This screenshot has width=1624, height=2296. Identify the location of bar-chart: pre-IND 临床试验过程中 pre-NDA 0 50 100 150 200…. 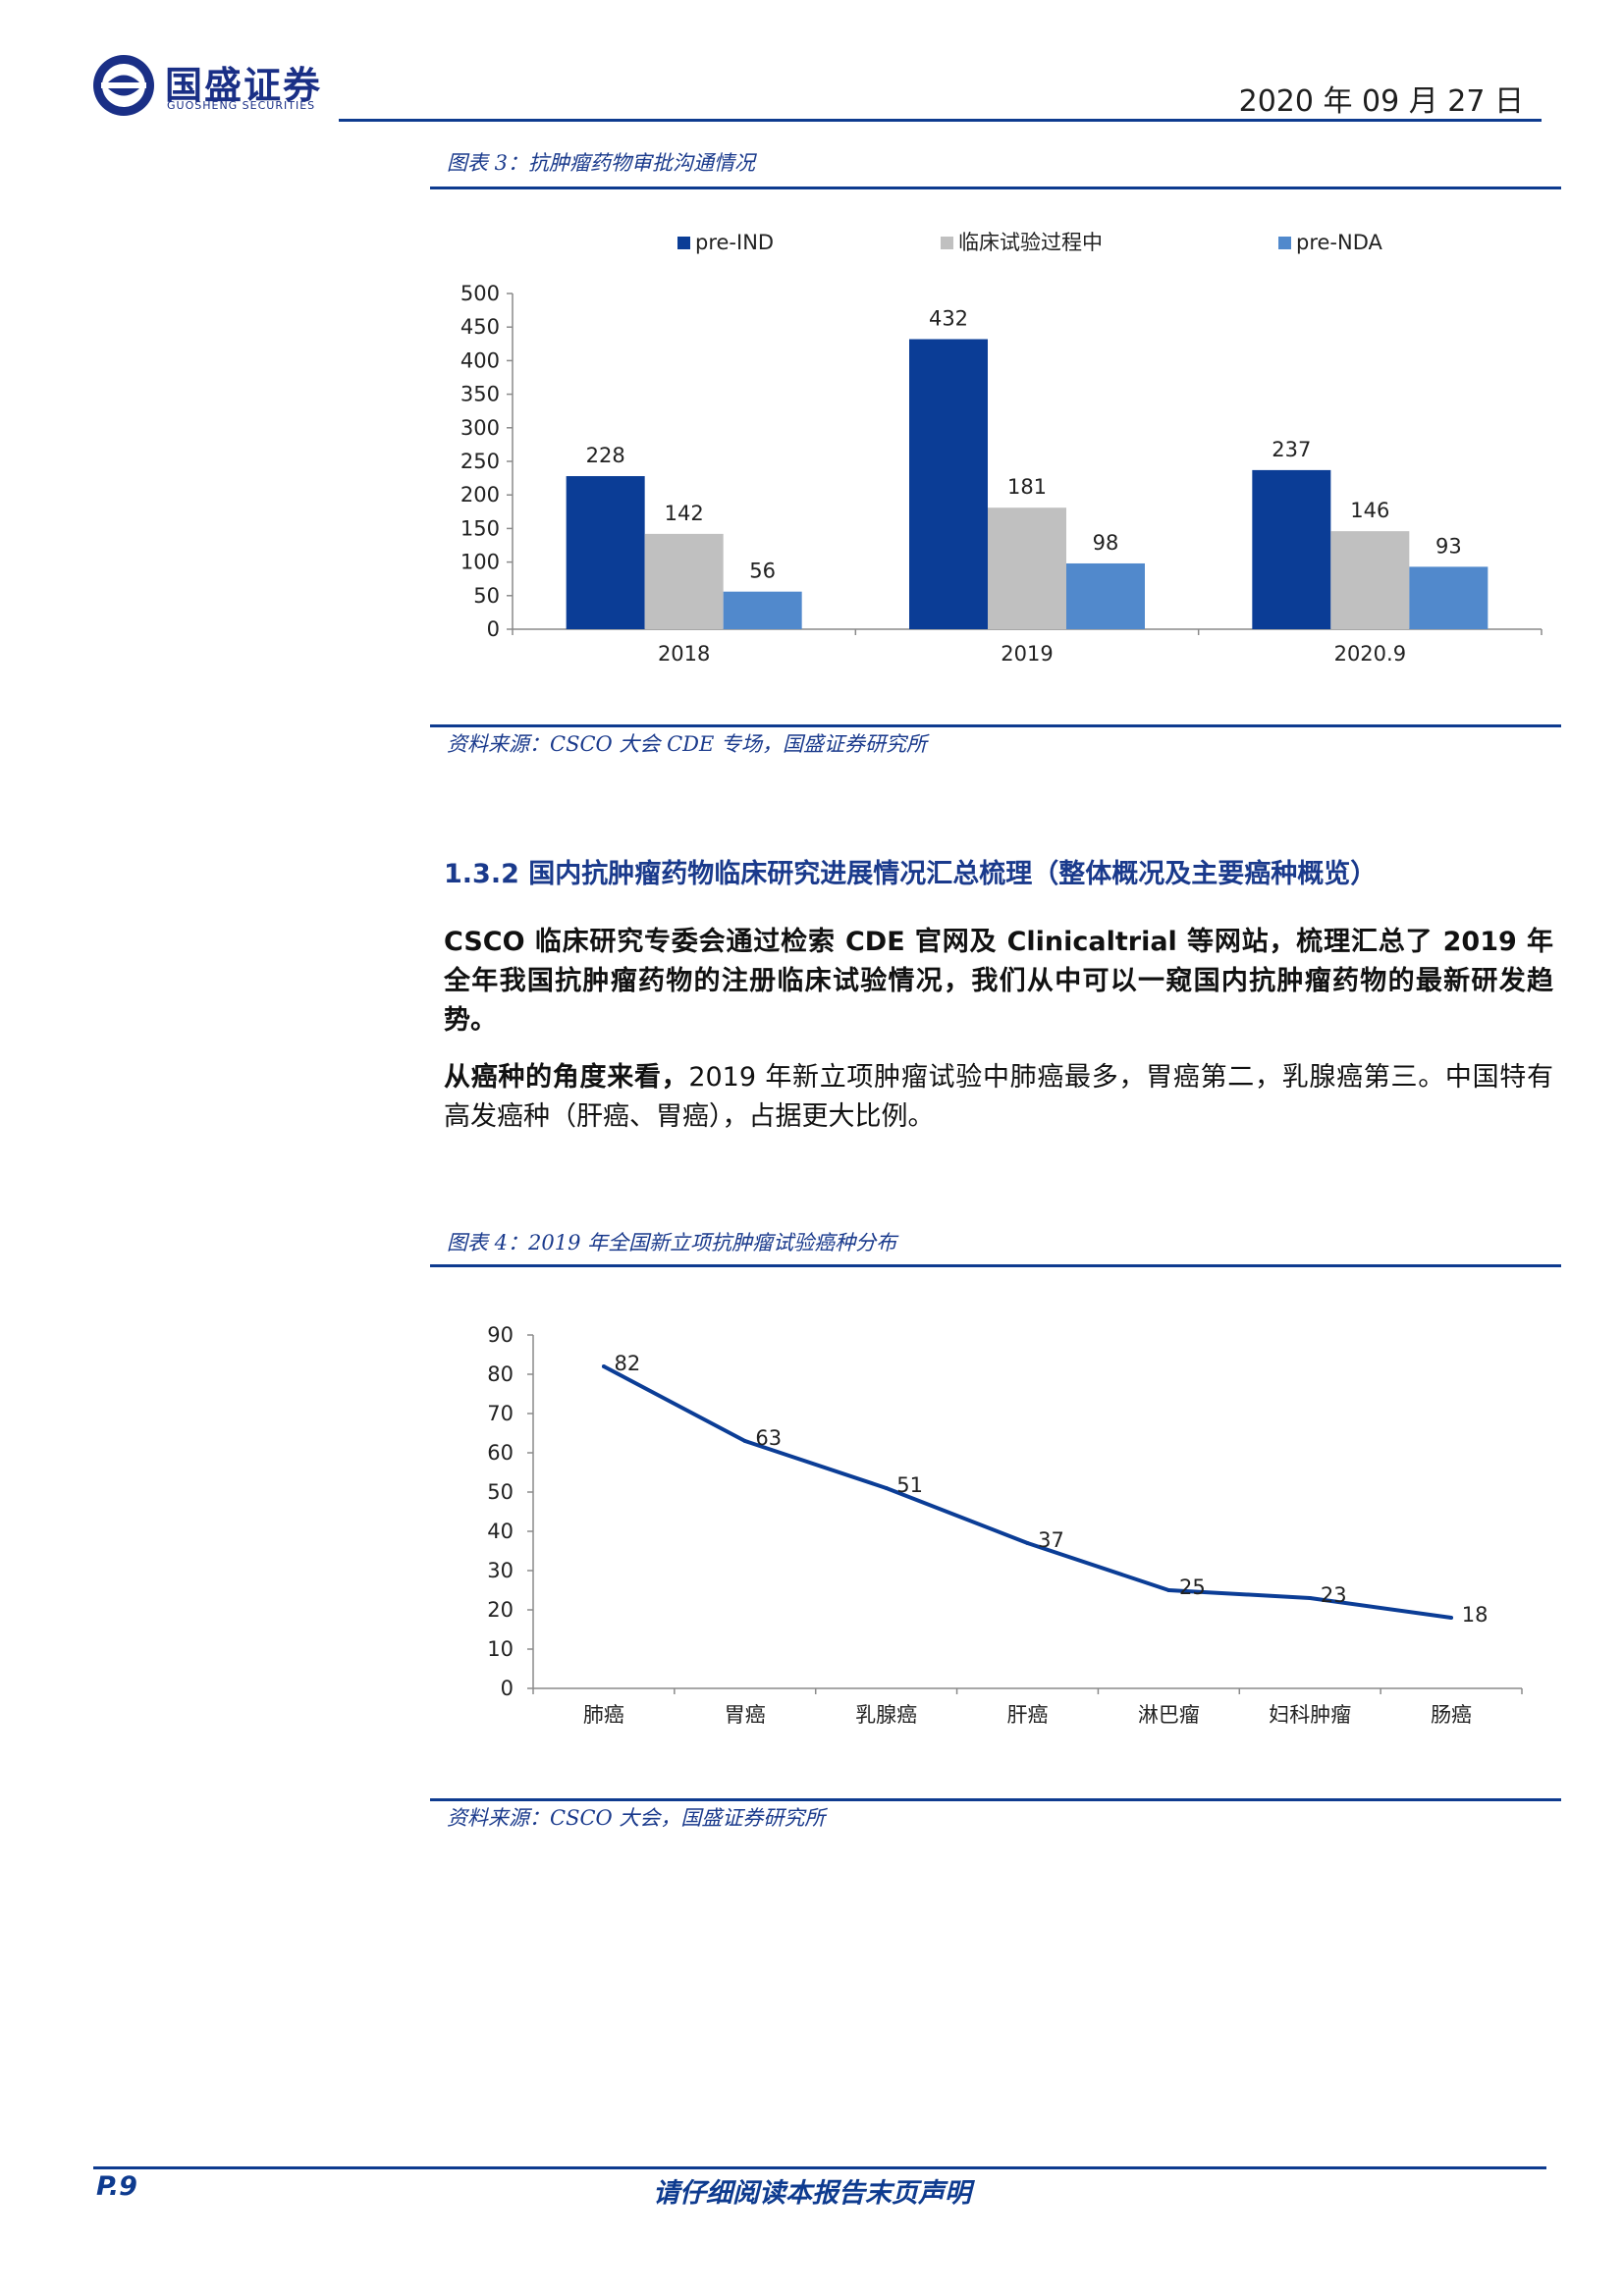
(1001, 448).